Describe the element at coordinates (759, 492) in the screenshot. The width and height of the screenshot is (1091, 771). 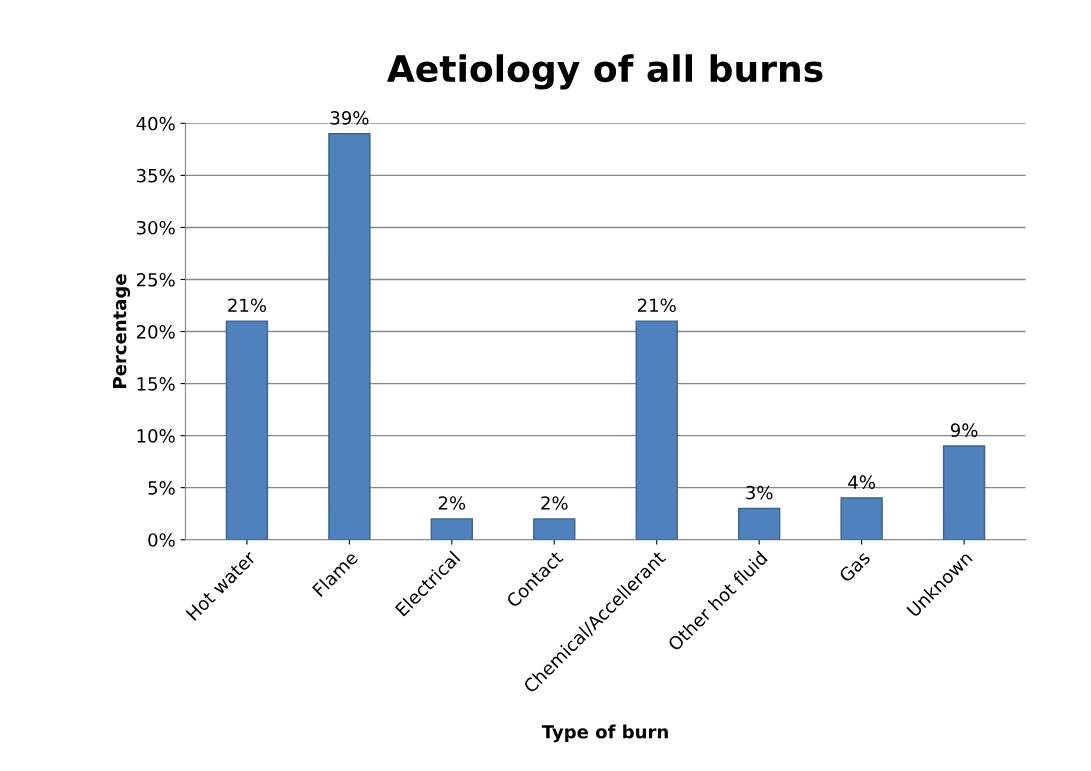
I see `data-label: 3%` at that location.